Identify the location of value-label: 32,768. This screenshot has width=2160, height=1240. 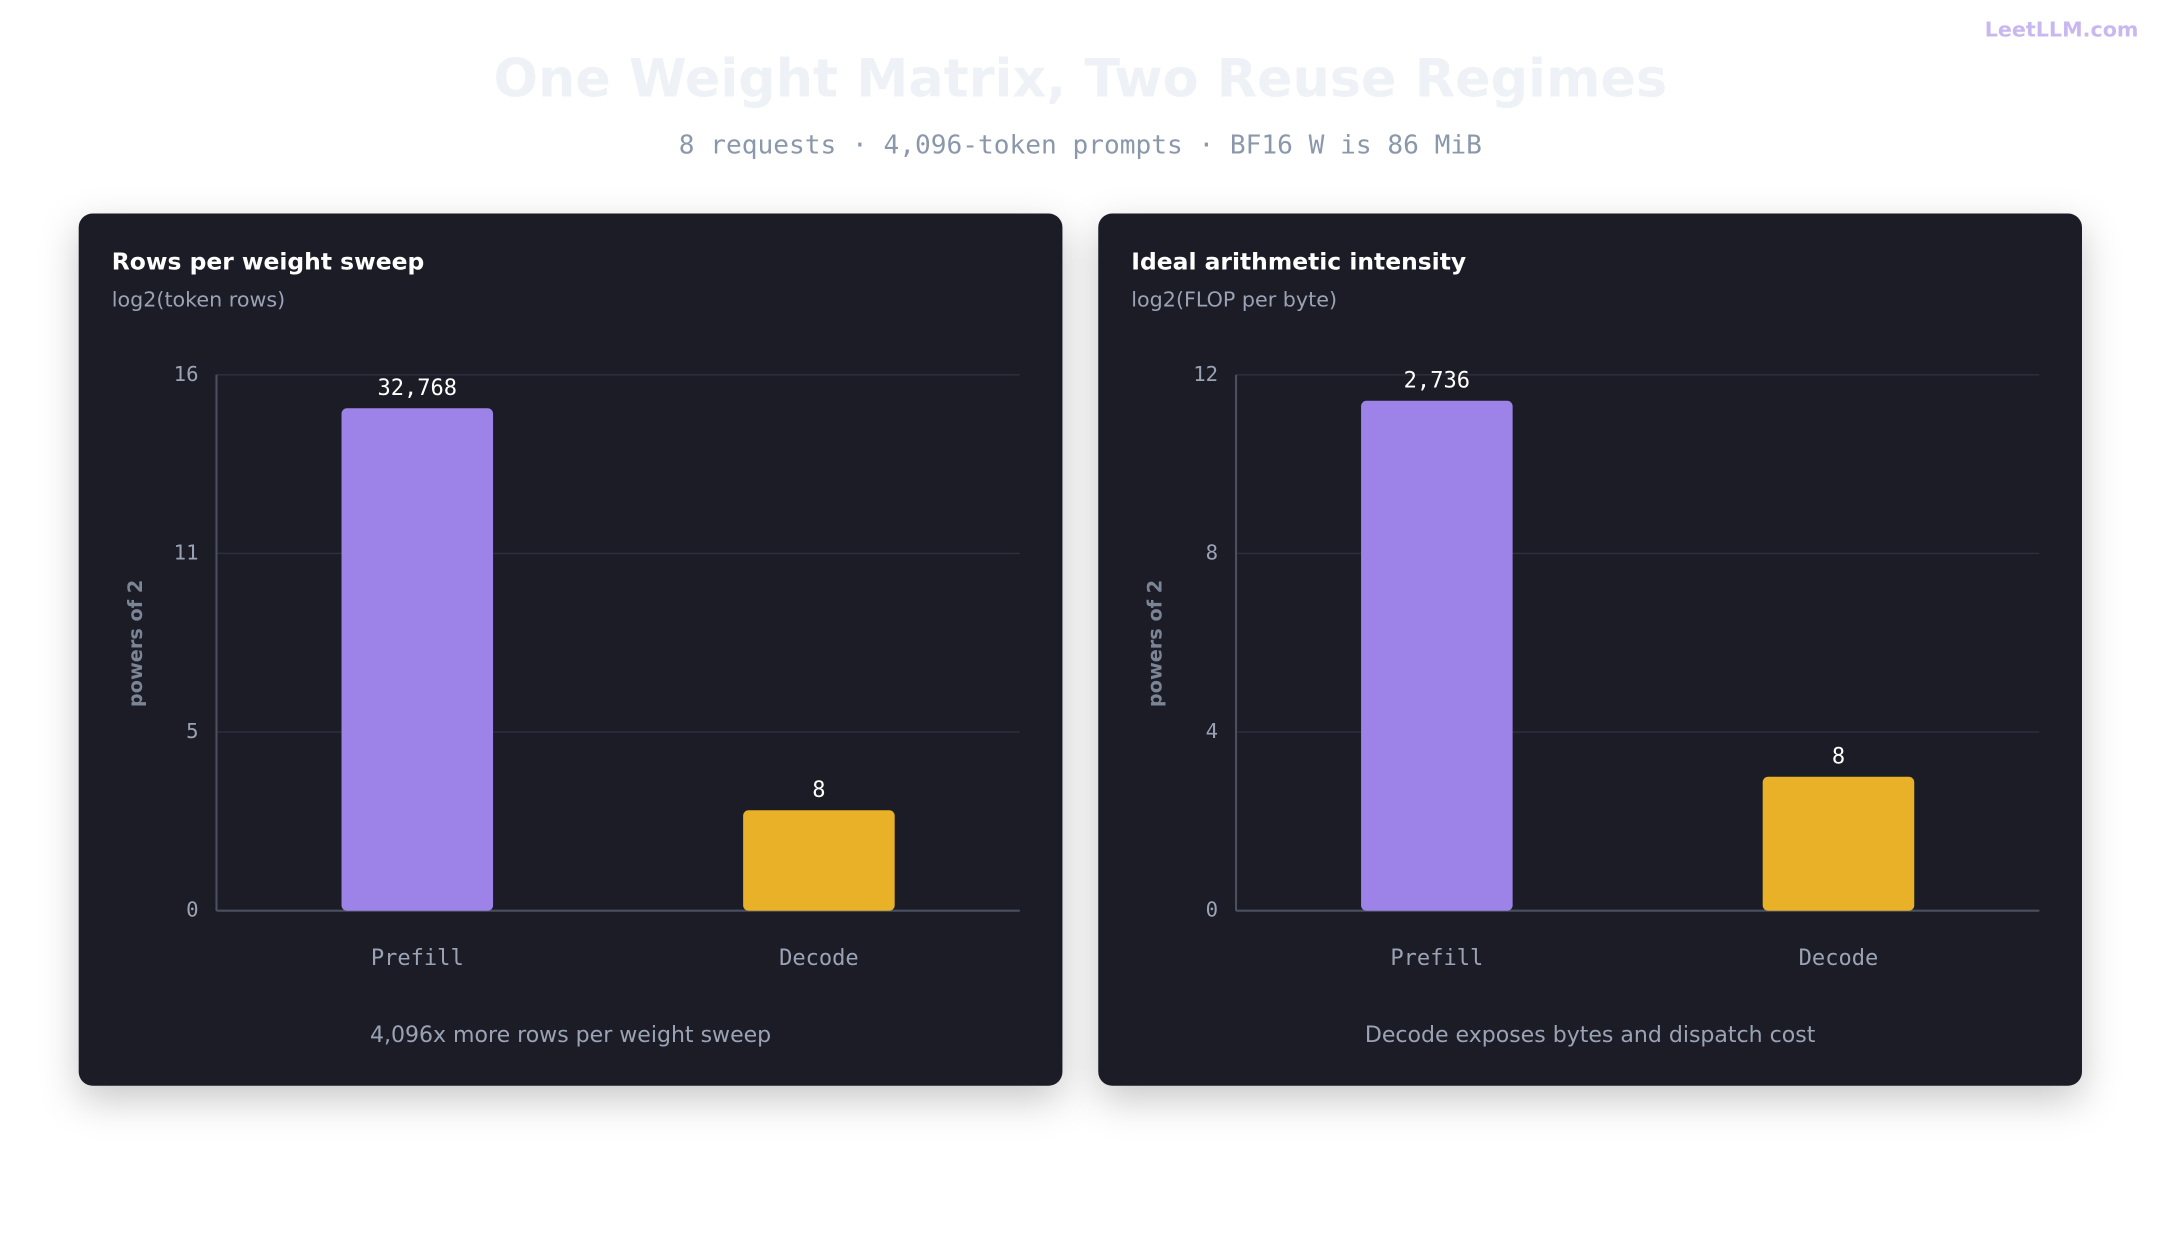
(417, 388).